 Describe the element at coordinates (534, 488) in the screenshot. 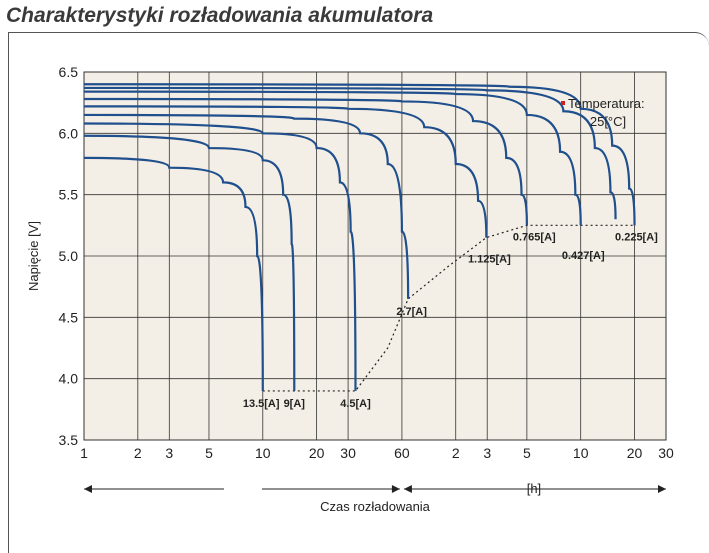

I see `unit-label-h: [h]` at that location.